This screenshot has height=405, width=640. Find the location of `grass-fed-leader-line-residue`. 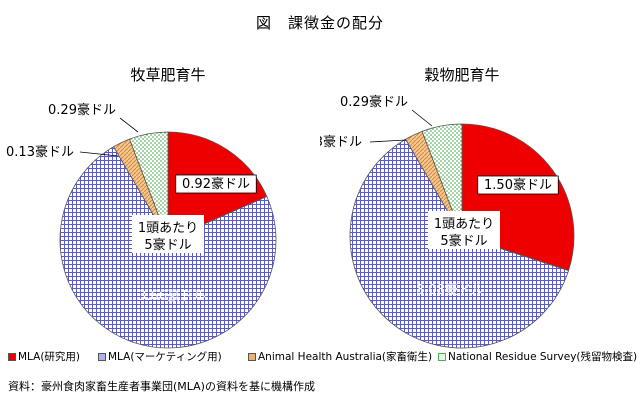

grass-fed-leader-line-residue is located at coordinates (129, 125).